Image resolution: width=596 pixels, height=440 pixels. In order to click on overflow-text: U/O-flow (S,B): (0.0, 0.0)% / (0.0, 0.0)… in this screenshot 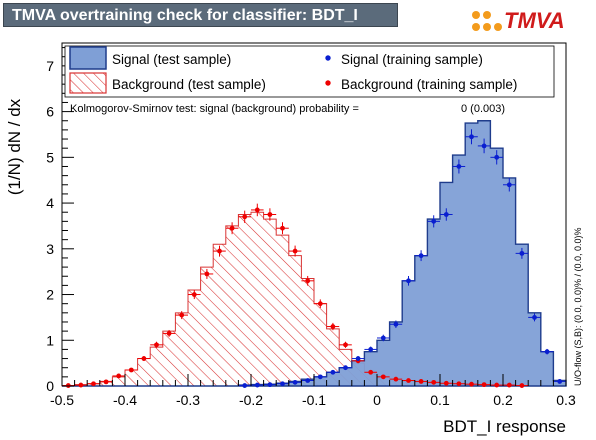, I will do `click(578, 306)`.